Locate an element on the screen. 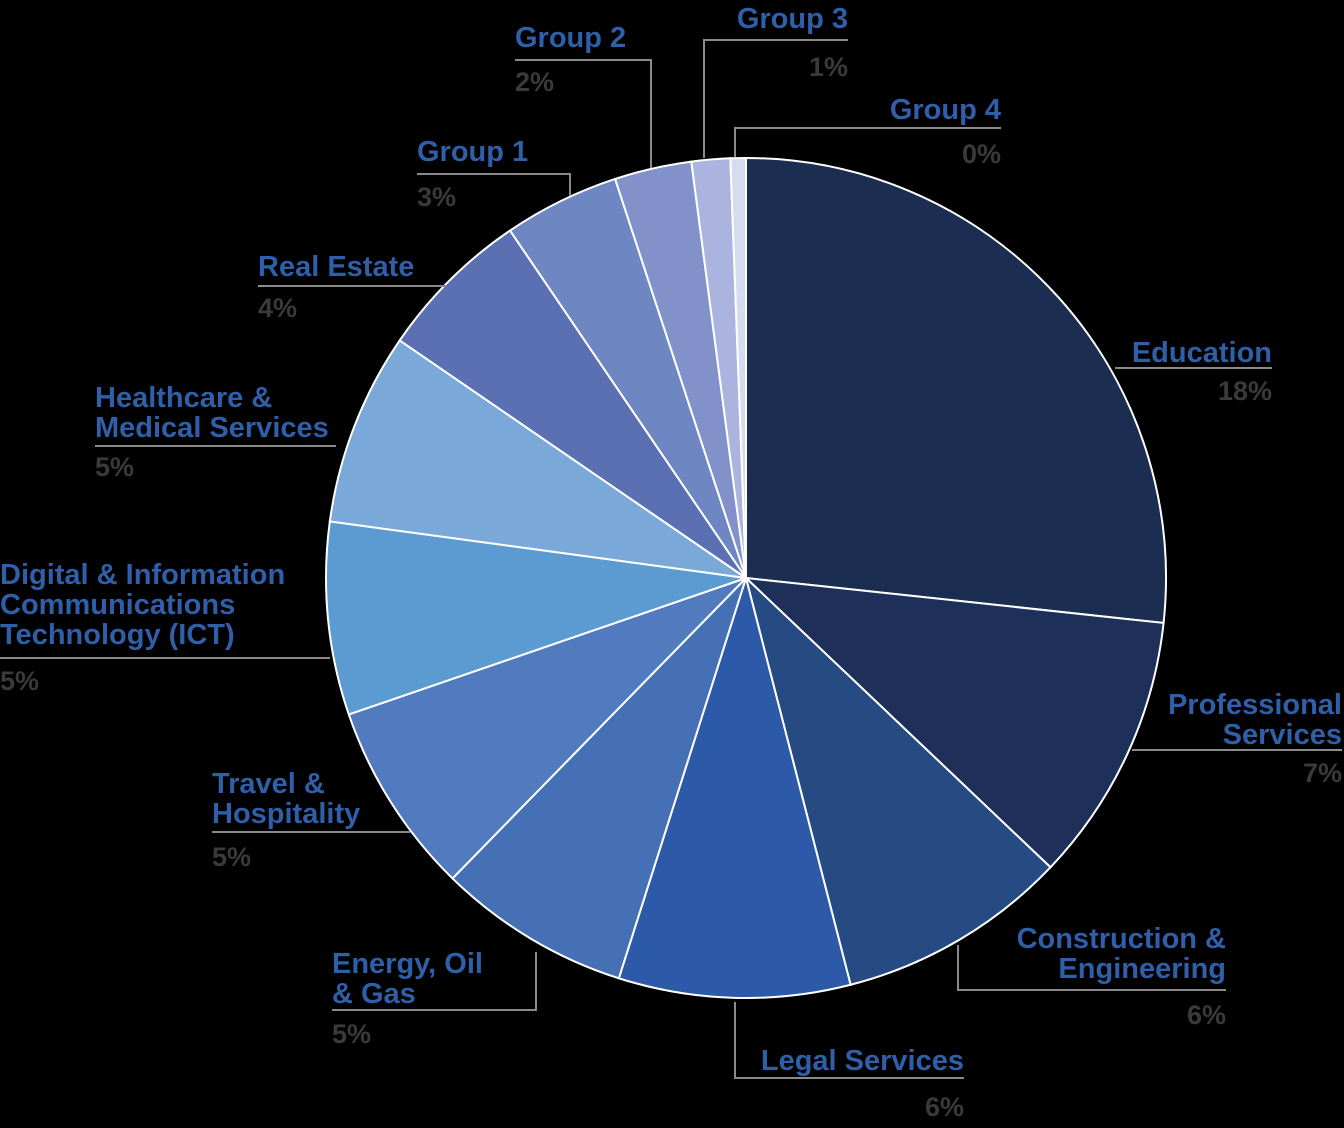 This screenshot has width=1344, height=1128. leader-line-construction-engineering is located at coordinates (1091, 968).